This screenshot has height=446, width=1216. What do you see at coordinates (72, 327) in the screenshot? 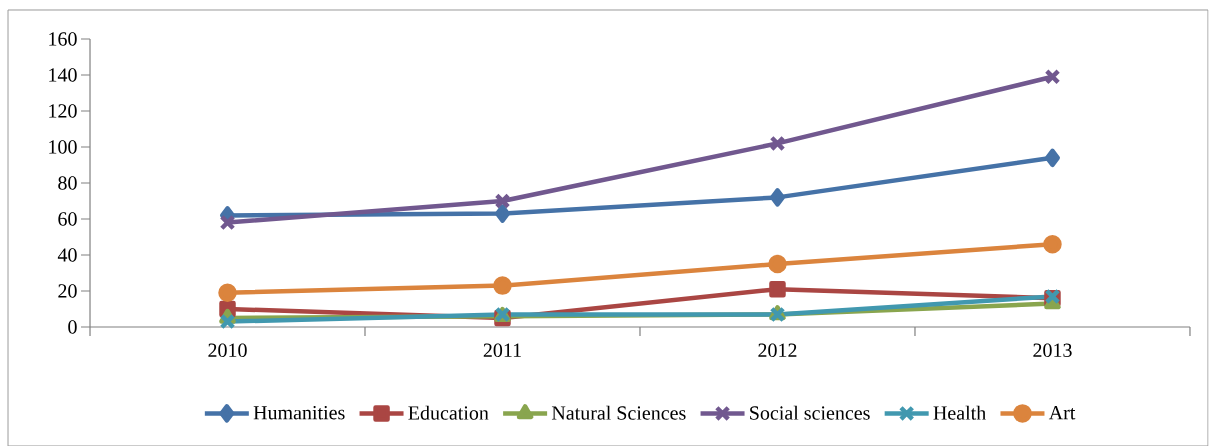
I see `y-tick-label: 0` at bounding box center [72, 327].